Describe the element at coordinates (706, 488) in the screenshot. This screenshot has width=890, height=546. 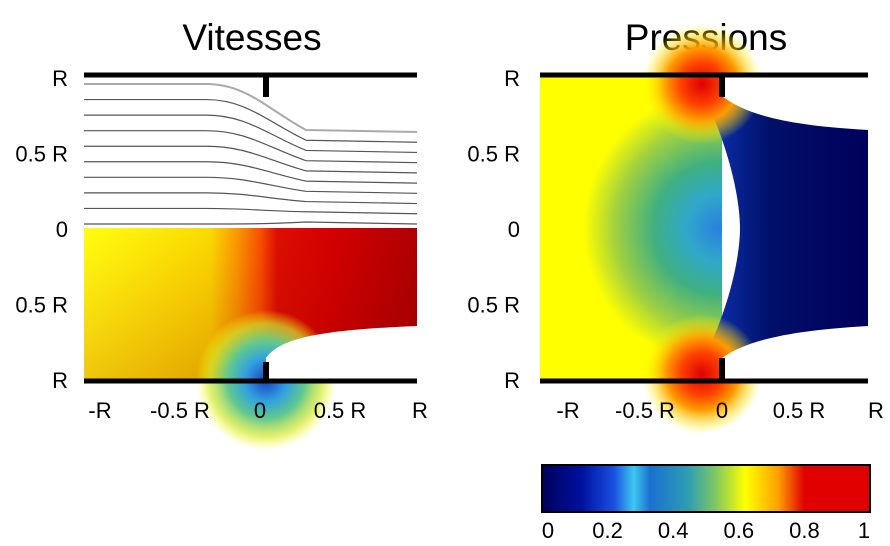
I see `colorbar-gradient` at that location.